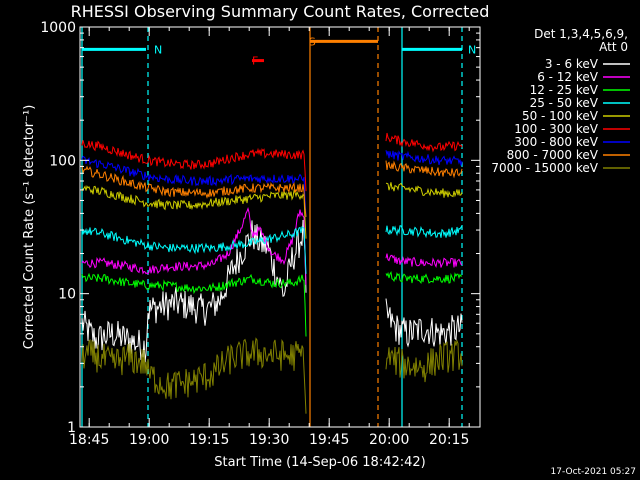  I want to click on legend-header: Det 1,3,4,5,6,9,, so click(581, 34).